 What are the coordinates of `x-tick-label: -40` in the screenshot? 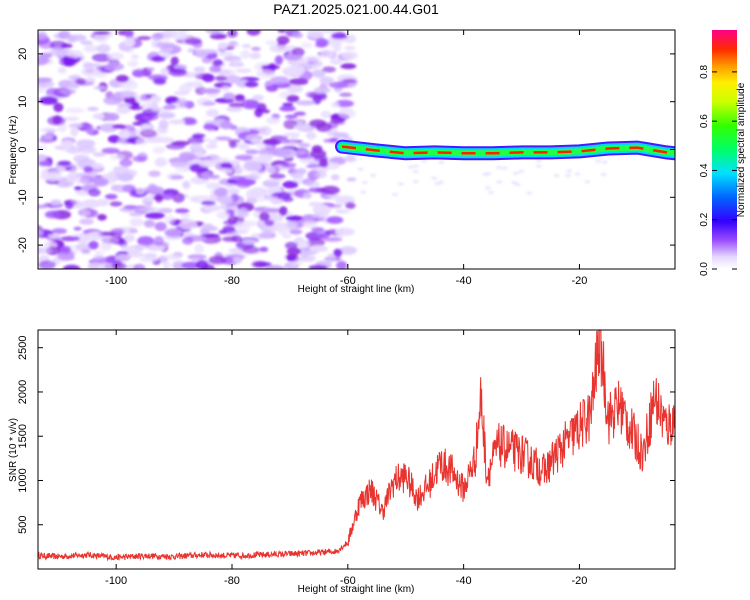 It's located at (464, 581).